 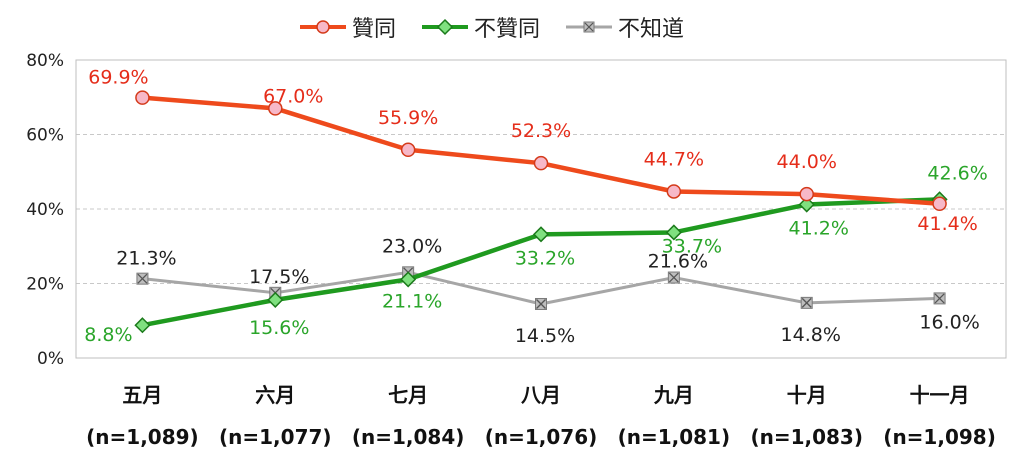 What do you see at coordinates (279, 277) in the screenshot?
I see `data-label-unknown: 17.5%` at bounding box center [279, 277].